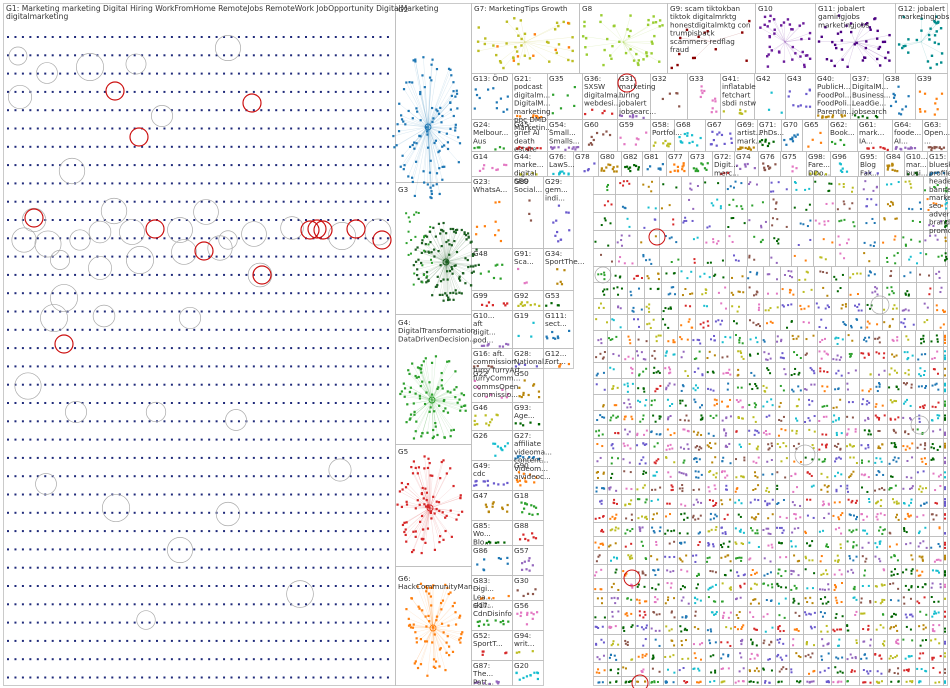 Image resolution: width=950 pixels, height=688 pixels. Describe the element at coordinates (461, 393) in the screenshot. I see `g4-node` at that location.